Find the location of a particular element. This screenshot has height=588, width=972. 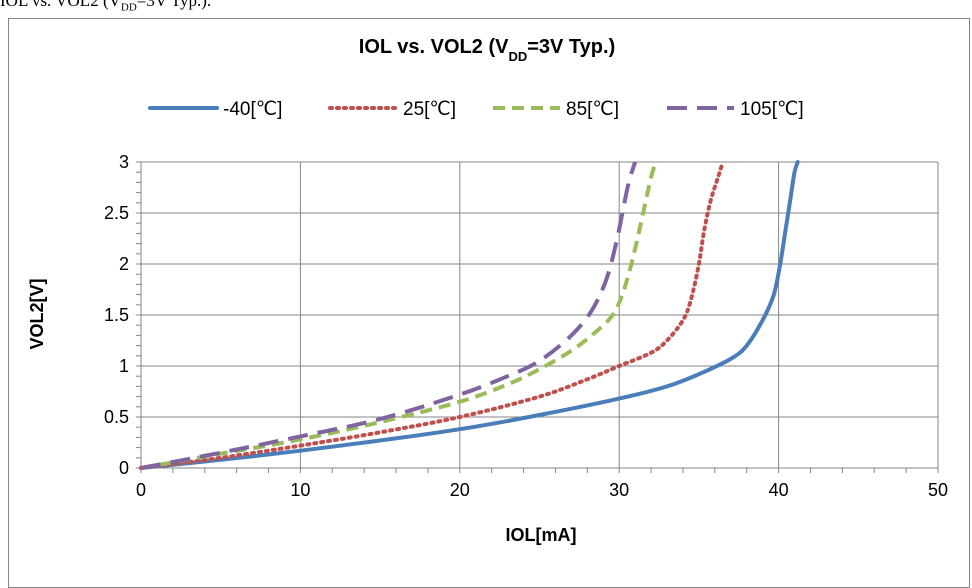

y-tick-label: 2 is located at coordinates (124, 264).